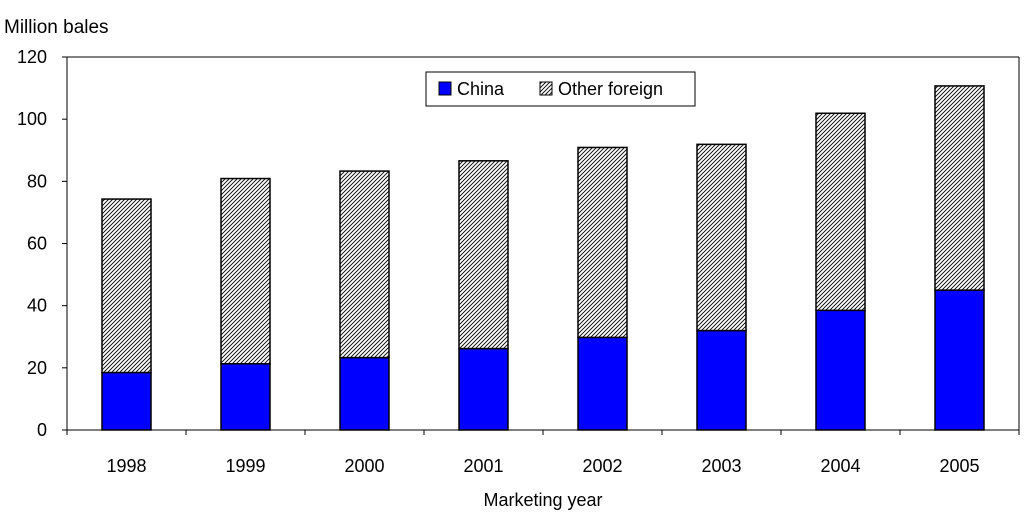 Image resolution: width=1024 pixels, height=516 pixels. I want to click on legend-label-china: China, so click(481, 89).